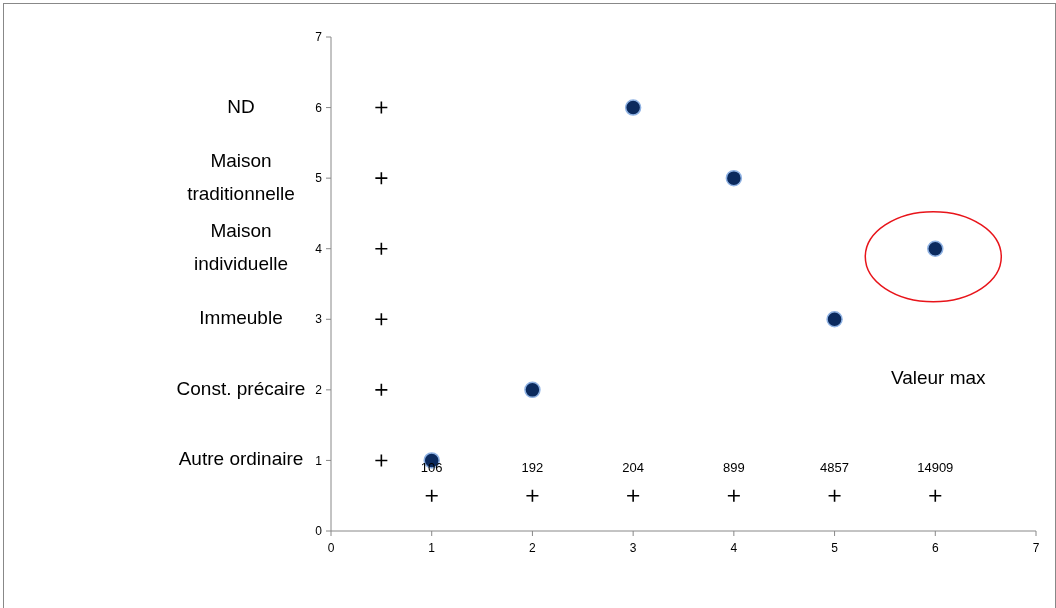 This screenshot has height=608, width=1056. I want to click on y-tick-label: 5, so click(319, 178).